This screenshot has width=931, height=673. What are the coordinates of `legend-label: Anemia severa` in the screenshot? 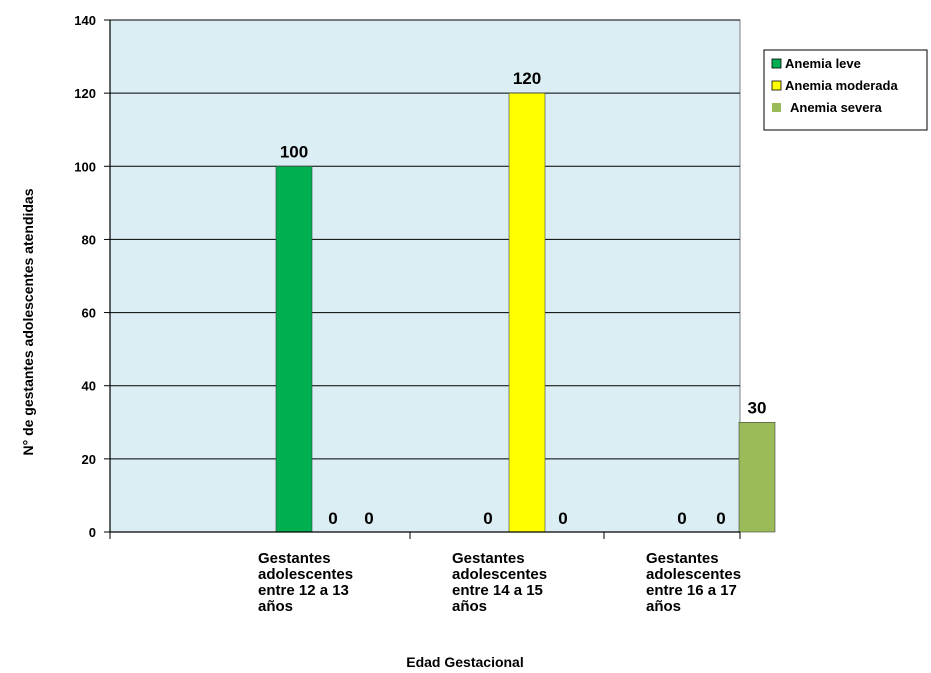 It's located at (836, 107).